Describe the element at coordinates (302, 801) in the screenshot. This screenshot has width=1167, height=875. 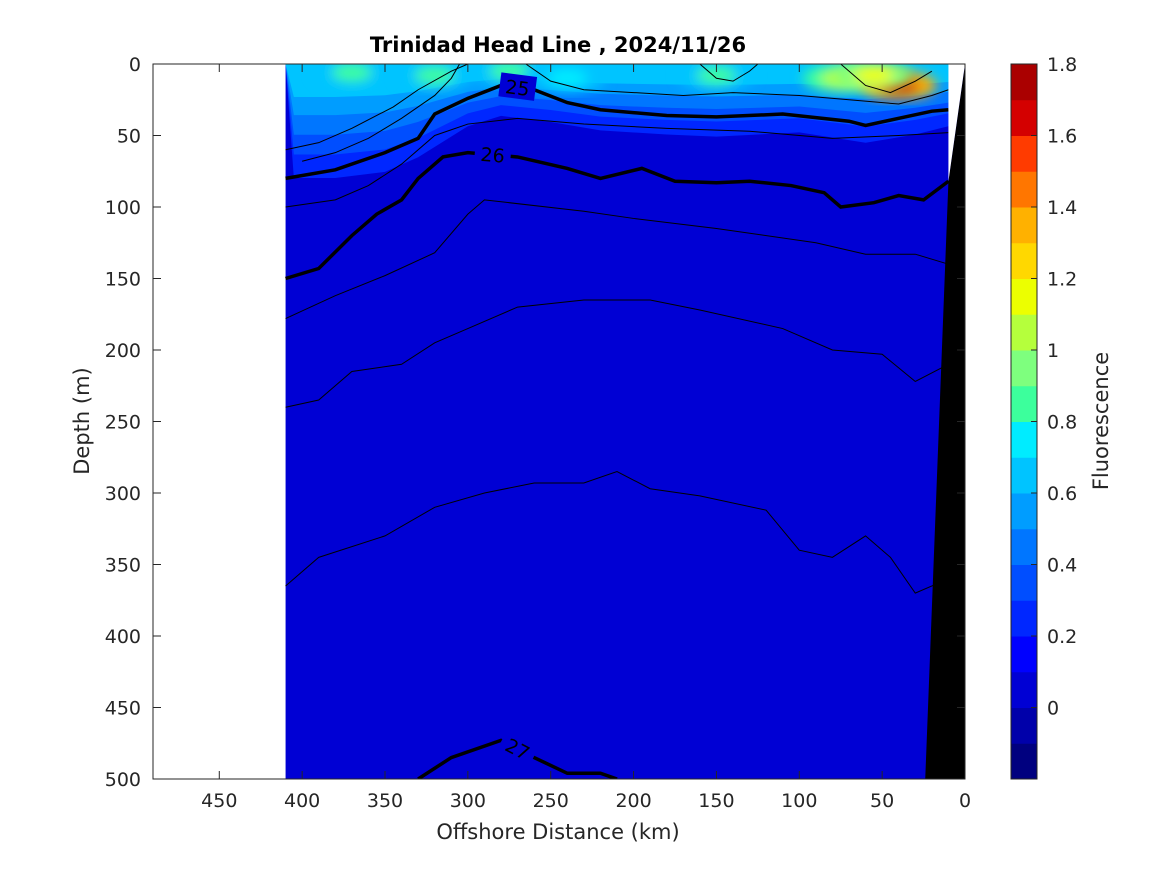
I see `x-tick-label: 400` at that location.